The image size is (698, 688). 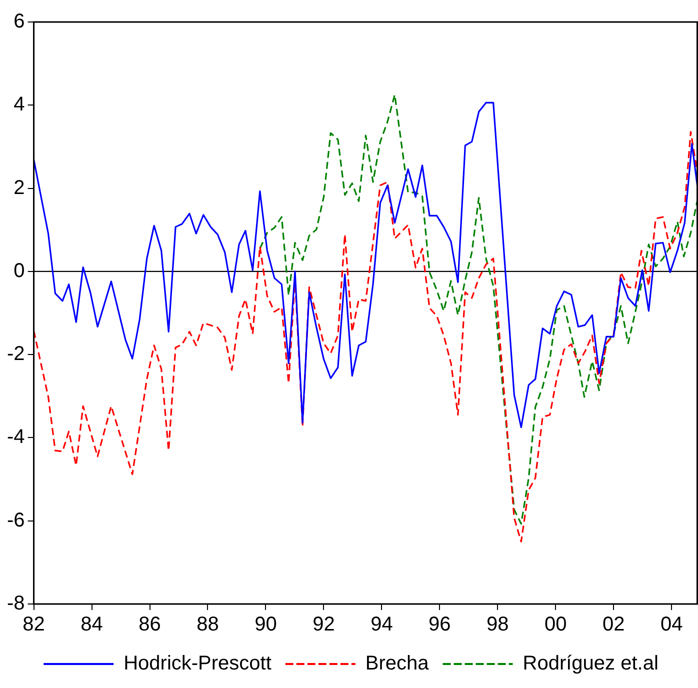 I want to click on legend-label: Rodríguez et.al, so click(x=590, y=663).